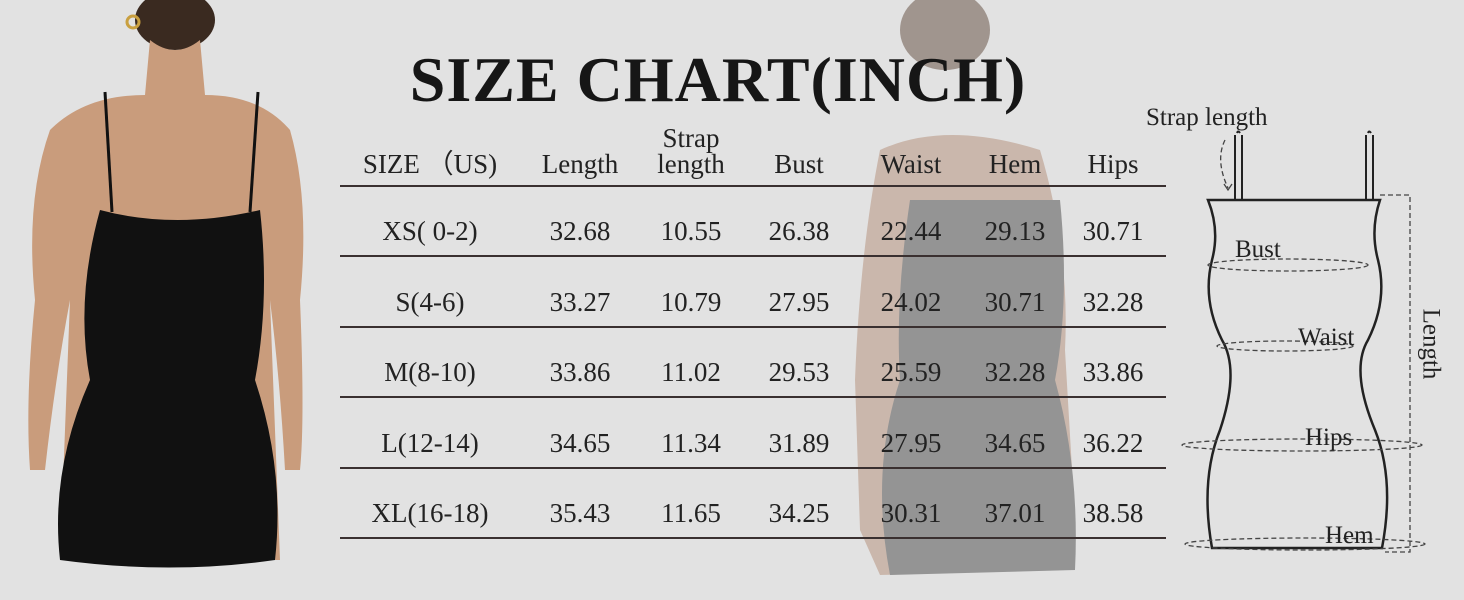  Describe the element at coordinates (691, 164) in the screenshot. I see `header-strap-line2: length` at that location.